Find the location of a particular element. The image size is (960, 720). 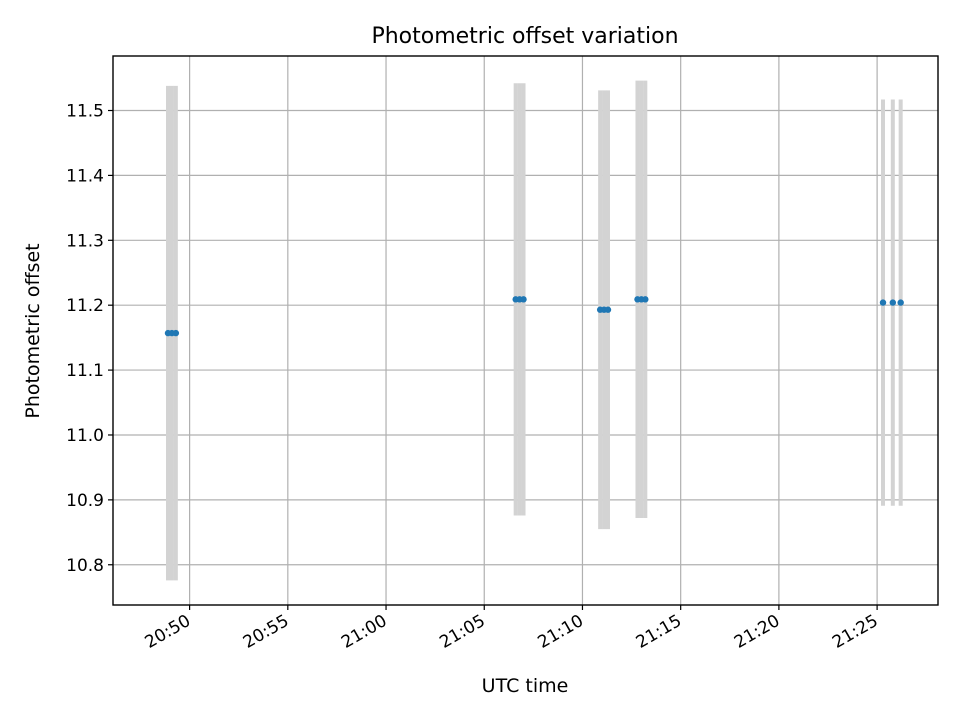

y-axis-label: Photometric offset is located at coordinates (33, 330).